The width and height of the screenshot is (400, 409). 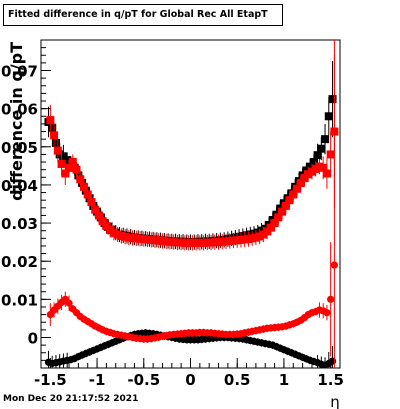 What do you see at coordinates (33, 338) in the screenshot?
I see `y-tick-label: 0` at bounding box center [33, 338].